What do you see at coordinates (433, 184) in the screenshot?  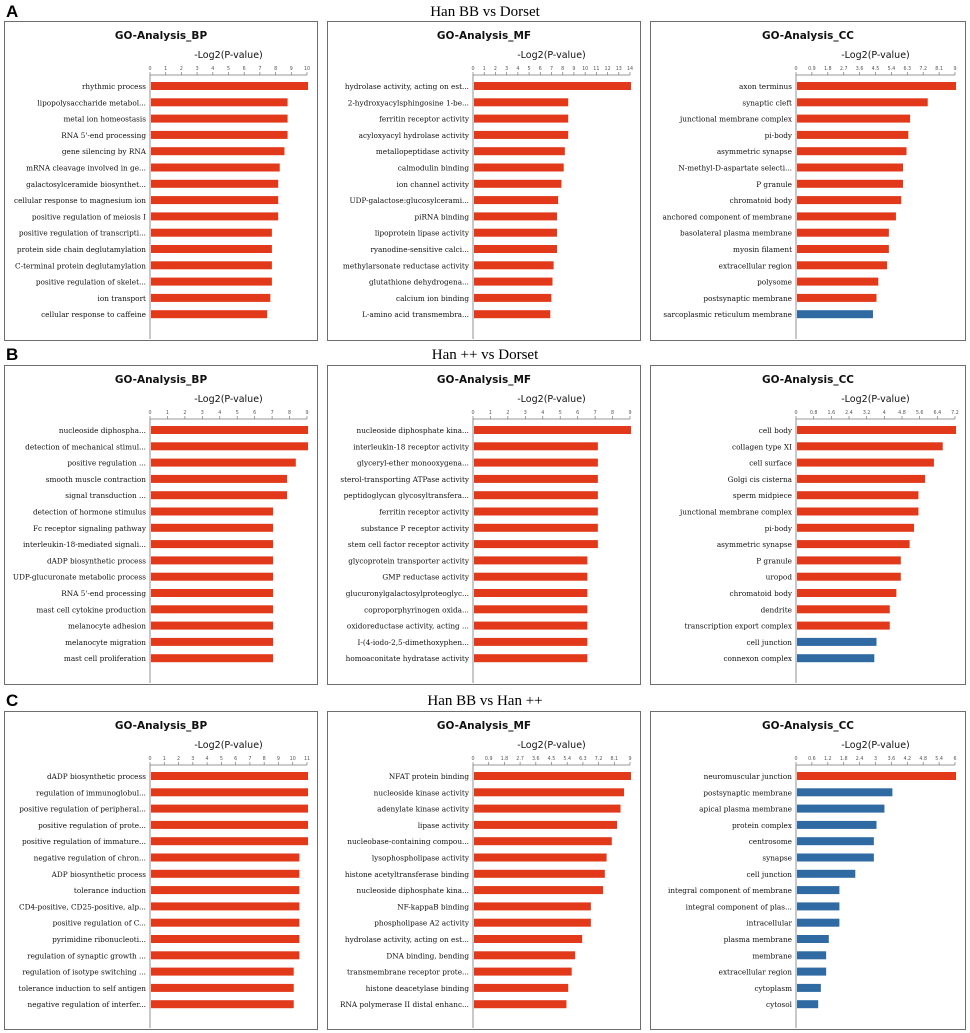 I see `category-label: ion channel activity` at bounding box center [433, 184].